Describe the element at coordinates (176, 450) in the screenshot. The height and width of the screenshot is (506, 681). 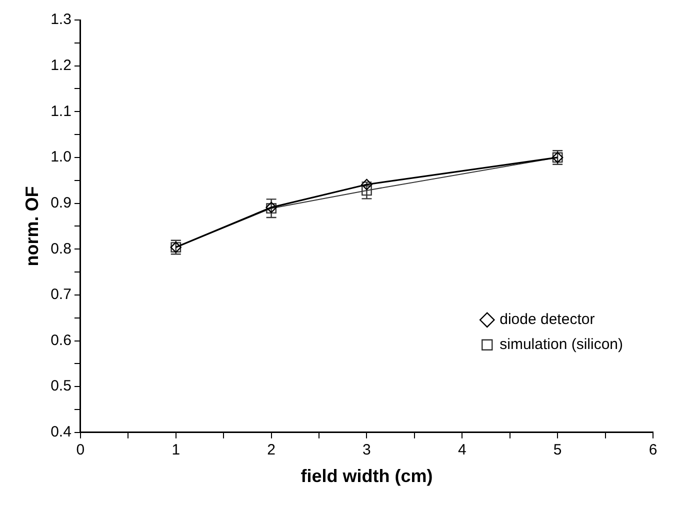
I see `x-tick-label: 1` at that location.